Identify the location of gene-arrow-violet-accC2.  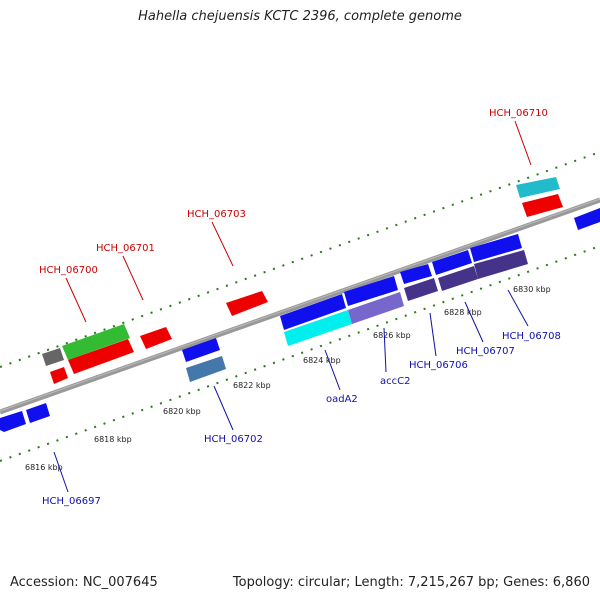
(376, 308).